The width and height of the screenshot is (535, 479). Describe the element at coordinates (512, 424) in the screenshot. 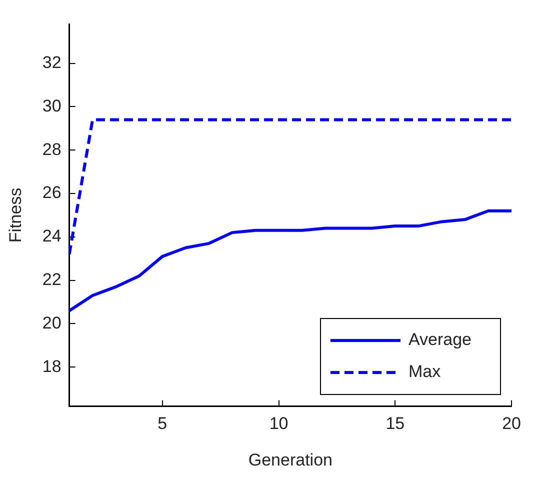

I see `x-tick-label: 20` at that location.